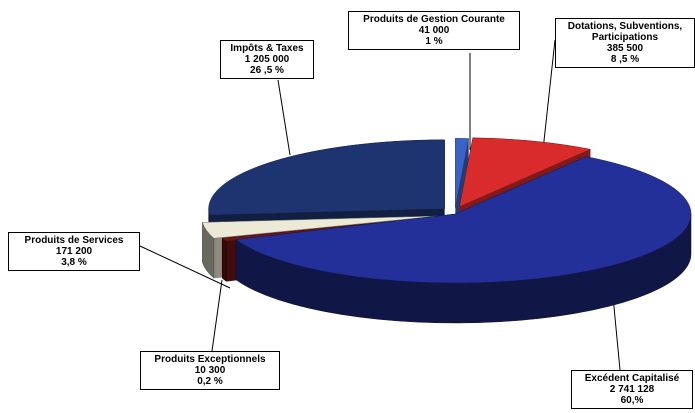 The width and height of the screenshot is (695, 413). Describe the element at coordinates (224, 260) in the screenshot. I see `pie-slice-side` at that location.